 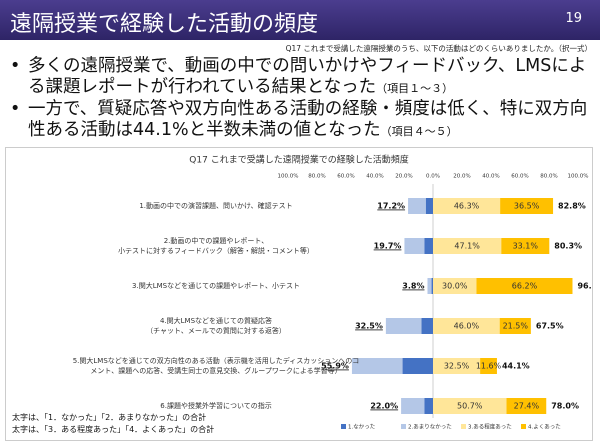 I want to click on value-label: 21.5%, so click(x=516, y=326).